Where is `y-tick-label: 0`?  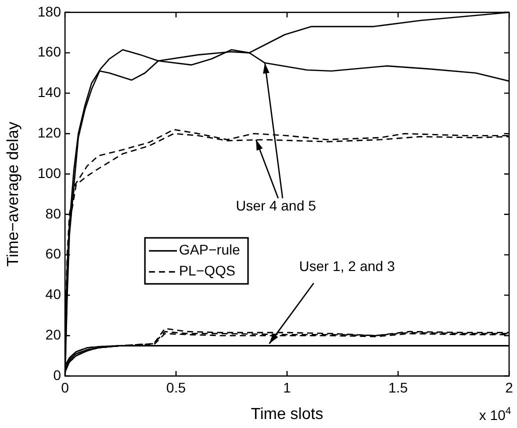 y-tick-label: 0 is located at coordinates (57, 374).